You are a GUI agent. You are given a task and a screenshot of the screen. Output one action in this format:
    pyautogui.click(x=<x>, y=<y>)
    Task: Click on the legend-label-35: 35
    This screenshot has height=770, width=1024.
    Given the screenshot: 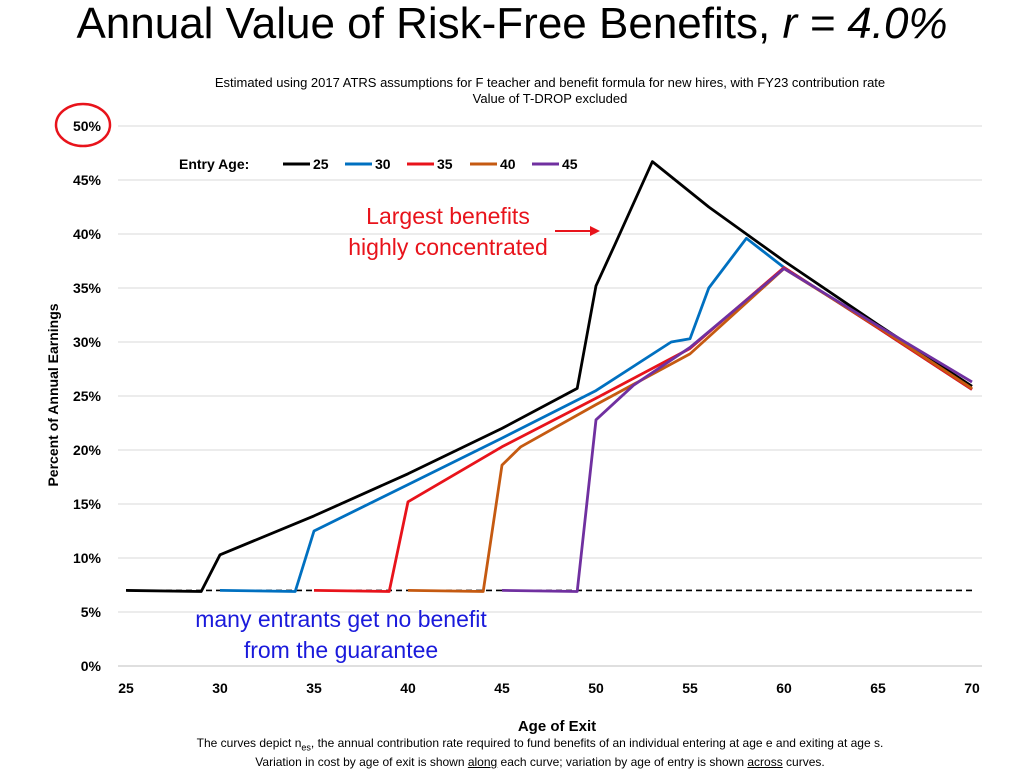 What is the action you would take?
    pyautogui.click(x=445, y=164)
    